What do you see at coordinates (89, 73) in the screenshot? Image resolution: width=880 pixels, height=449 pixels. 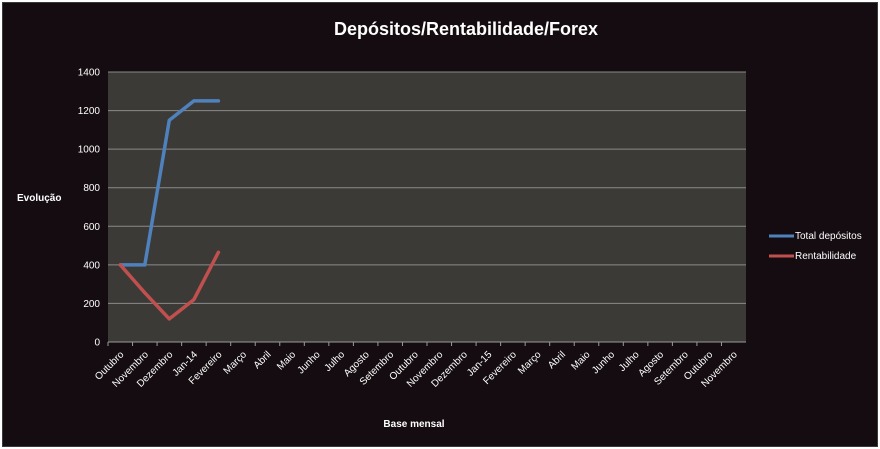 I see `y-tick-label: 1400` at bounding box center [89, 73].